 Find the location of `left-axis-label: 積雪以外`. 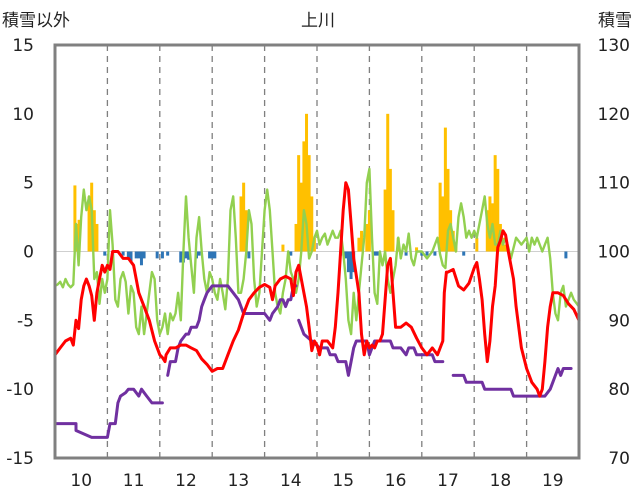

left-axis-label: 積雪以外 is located at coordinates (36, 21).